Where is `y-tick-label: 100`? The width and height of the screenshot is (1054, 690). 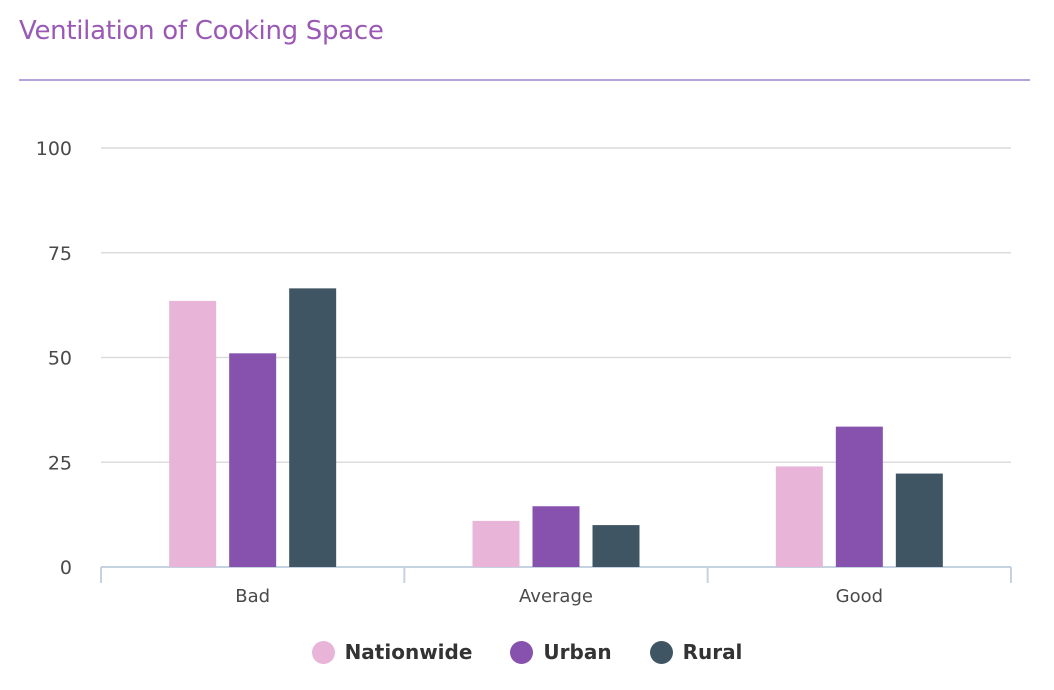 y-tick-label: 100 is located at coordinates (54, 149).